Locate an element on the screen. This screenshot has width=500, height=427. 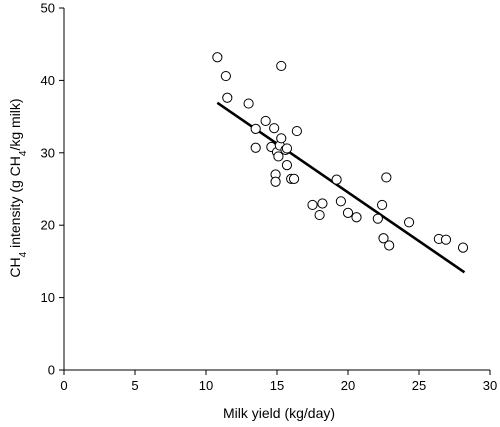
x-tick-label: 25 is located at coordinates (419, 385).